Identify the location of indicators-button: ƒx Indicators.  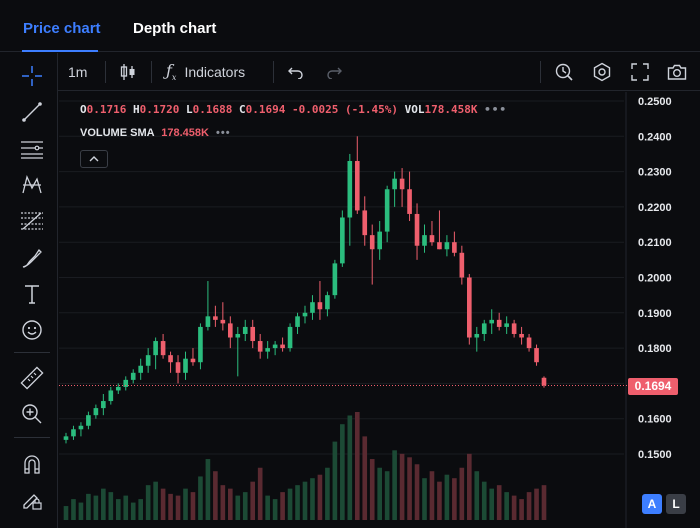
(205, 72).